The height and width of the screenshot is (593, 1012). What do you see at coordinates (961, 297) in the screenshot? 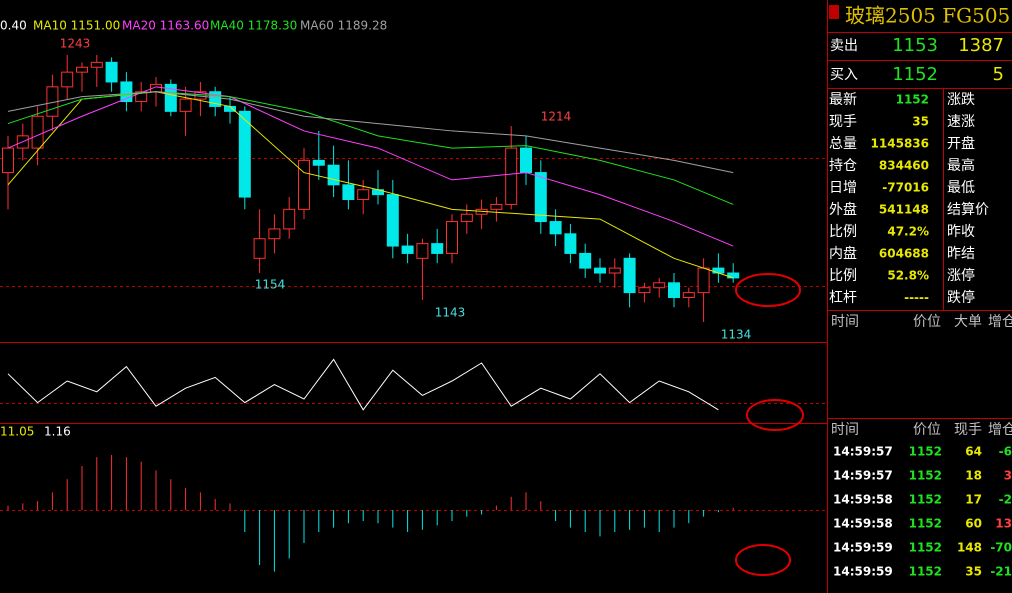
I see `stat-label: 跌停` at bounding box center [961, 297].